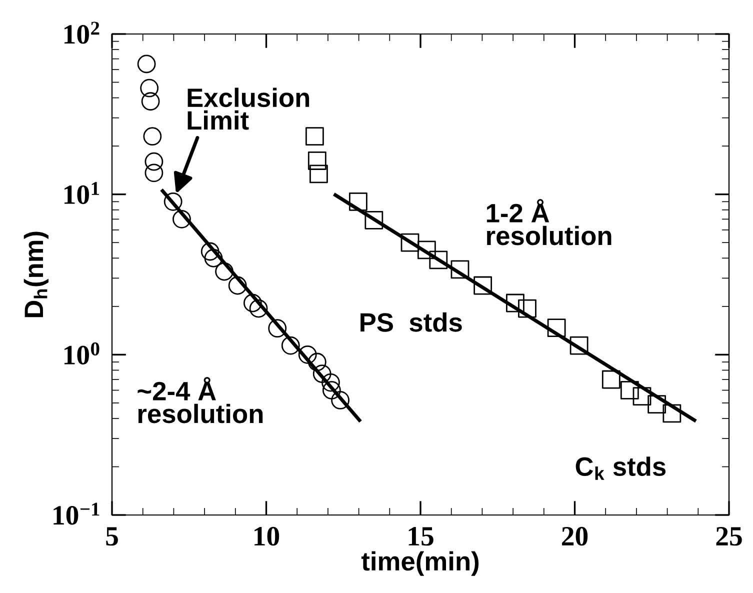  I want to click on x-tick-label: 5, so click(112, 536).